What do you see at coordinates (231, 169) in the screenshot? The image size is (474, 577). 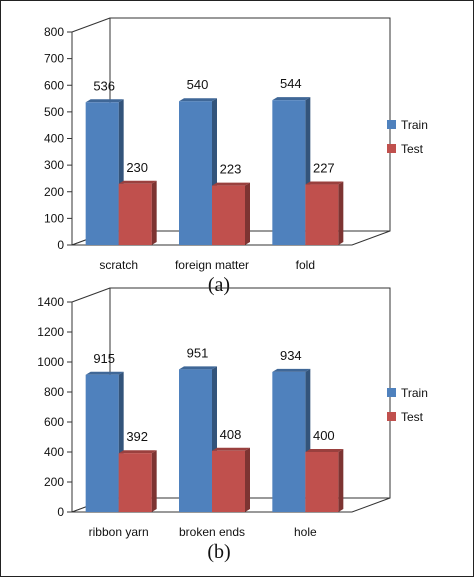 I see `data-label: 223` at bounding box center [231, 169].